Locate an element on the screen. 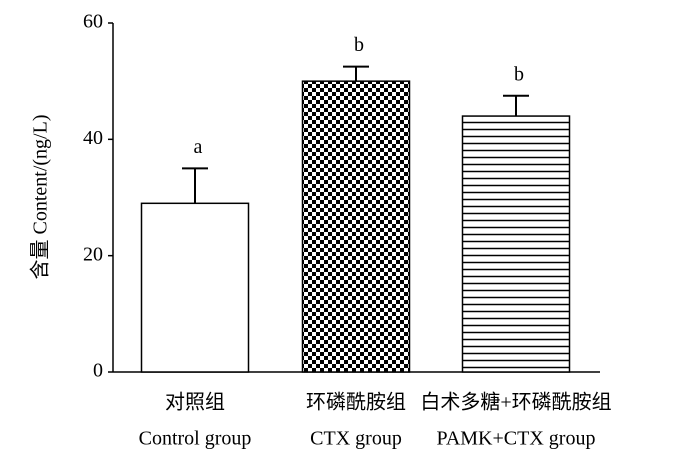 The width and height of the screenshot is (700, 468). x-tick-label-en: CTX group is located at coordinates (356, 439).